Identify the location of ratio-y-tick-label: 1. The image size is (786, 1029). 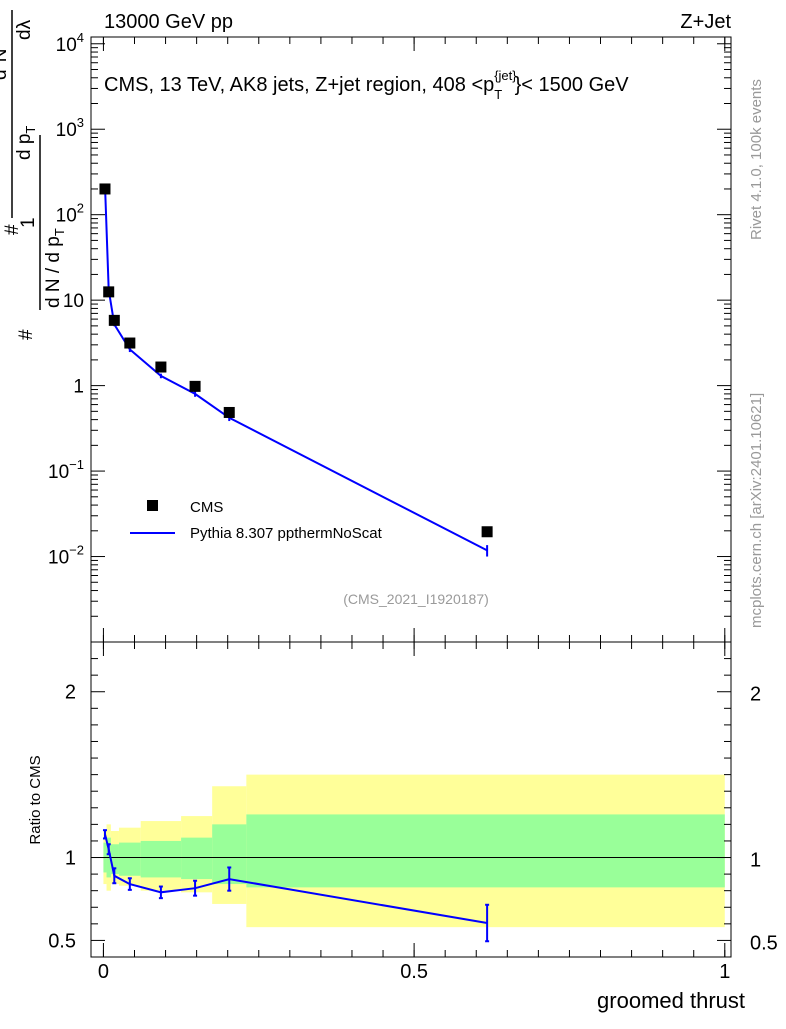
(70, 859).